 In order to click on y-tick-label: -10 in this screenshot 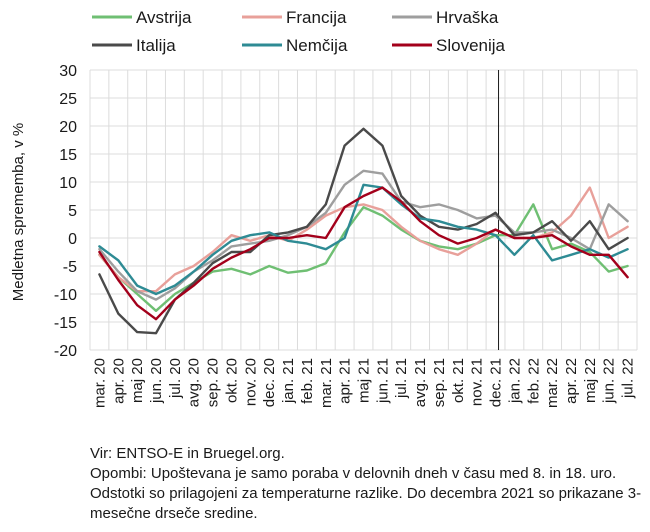, I will do `click(65, 295)`.